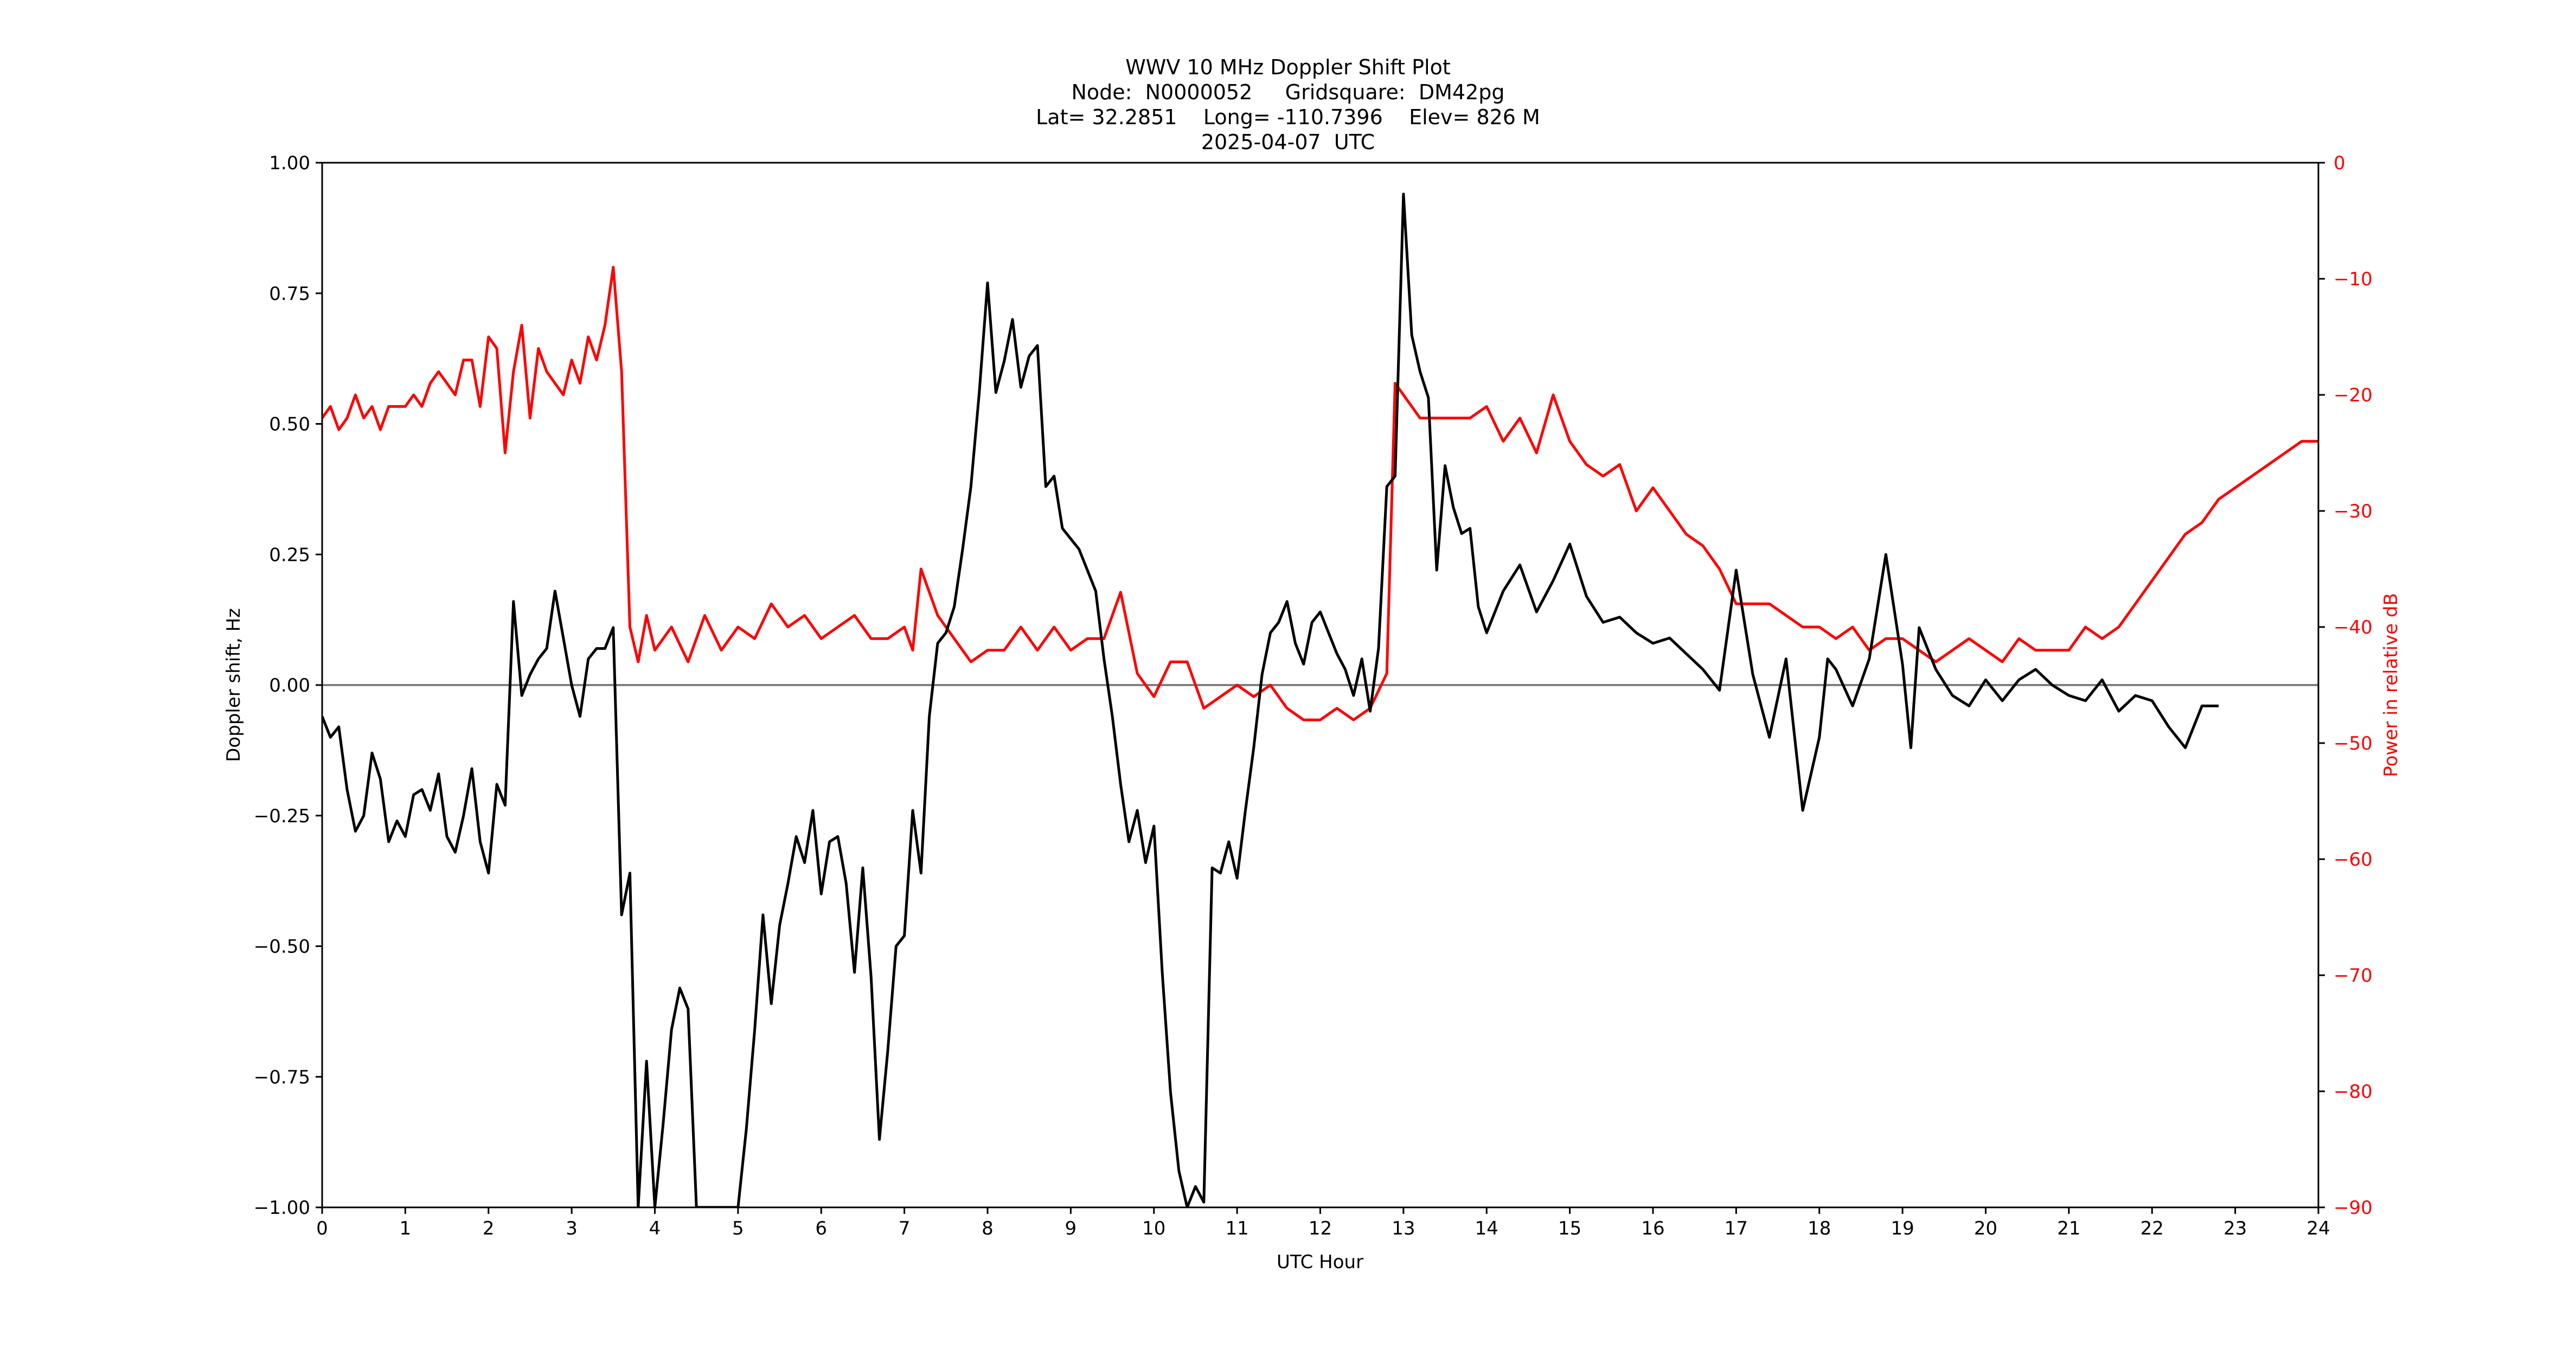 The width and height of the screenshot is (2576, 1356). What do you see at coordinates (289, 294) in the screenshot?
I see `left-y-tick-label: 0.75` at bounding box center [289, 294].